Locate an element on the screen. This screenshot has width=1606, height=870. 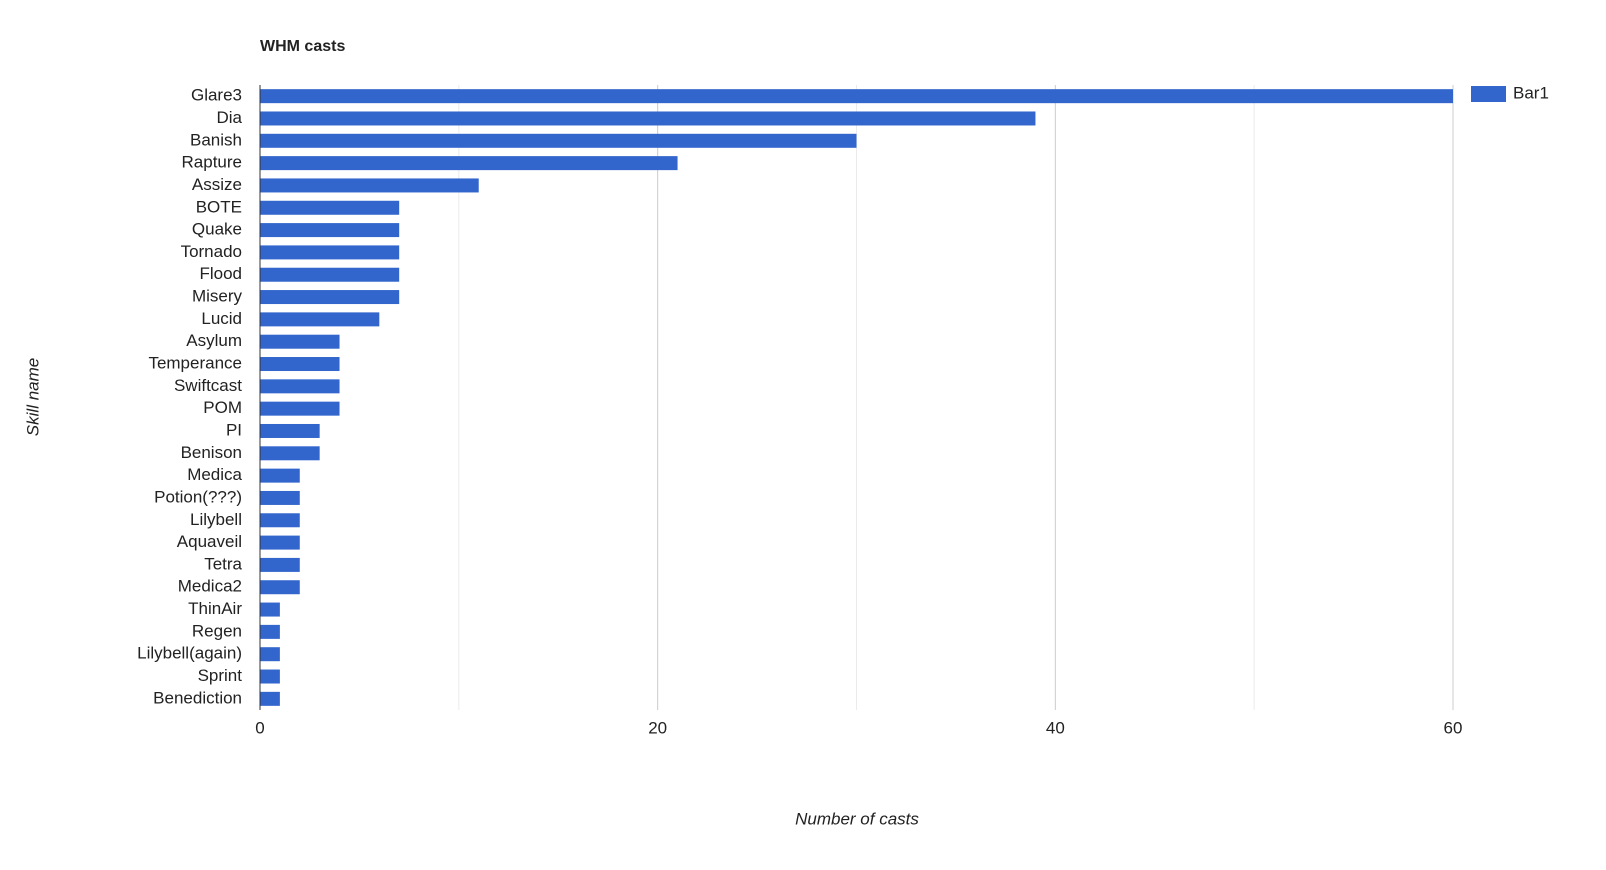
y-tick-label: Lilybell is located at coordinates (216, 519).